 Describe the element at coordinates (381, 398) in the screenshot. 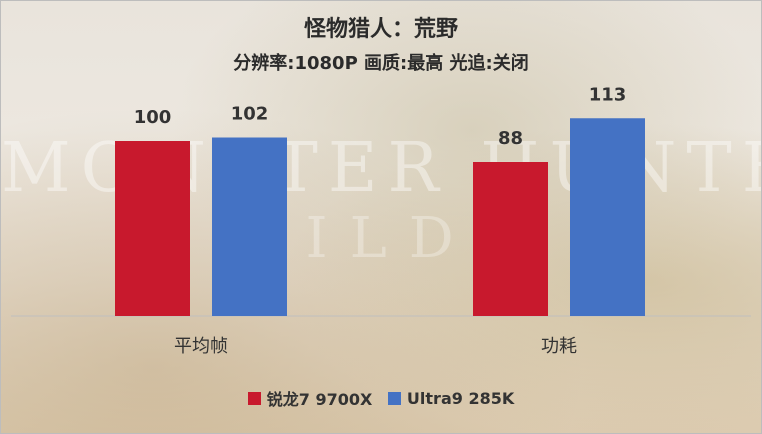

I see `chart-legend: 锐龙7 9700X Ultra9 285K` at that location.